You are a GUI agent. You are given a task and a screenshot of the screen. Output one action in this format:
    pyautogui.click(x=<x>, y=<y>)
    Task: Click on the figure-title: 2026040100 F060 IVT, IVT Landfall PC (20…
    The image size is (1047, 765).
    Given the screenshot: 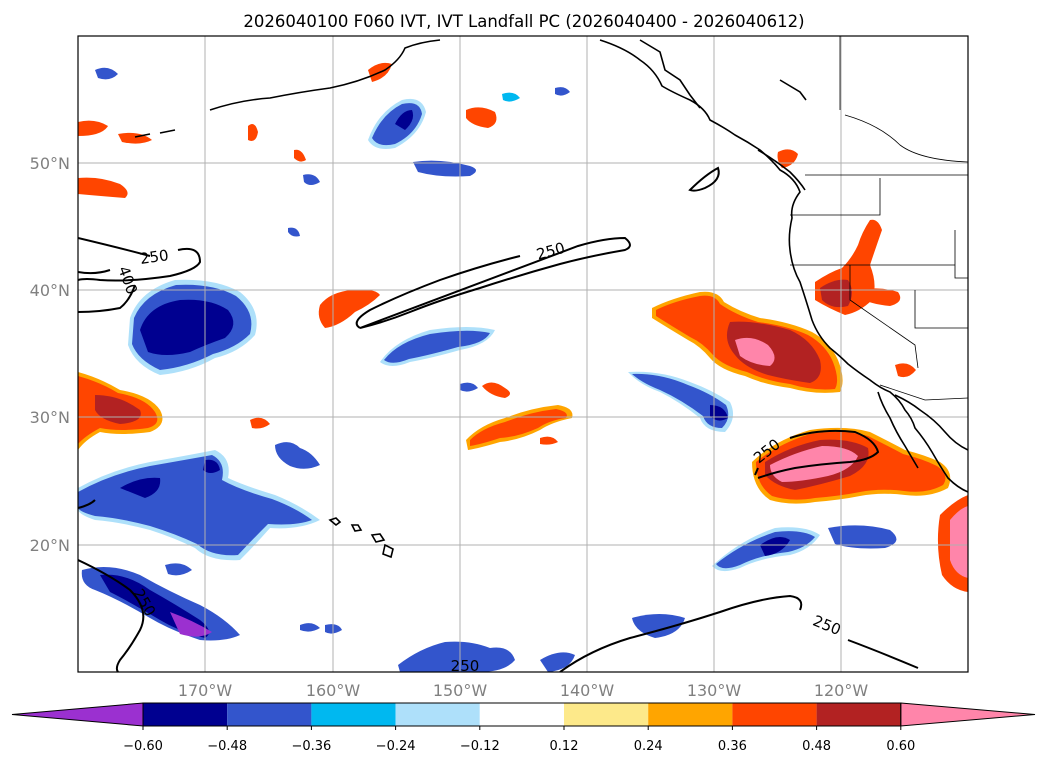 What is the action you would take?
    pyautogui.click(x=523, y=21)
    